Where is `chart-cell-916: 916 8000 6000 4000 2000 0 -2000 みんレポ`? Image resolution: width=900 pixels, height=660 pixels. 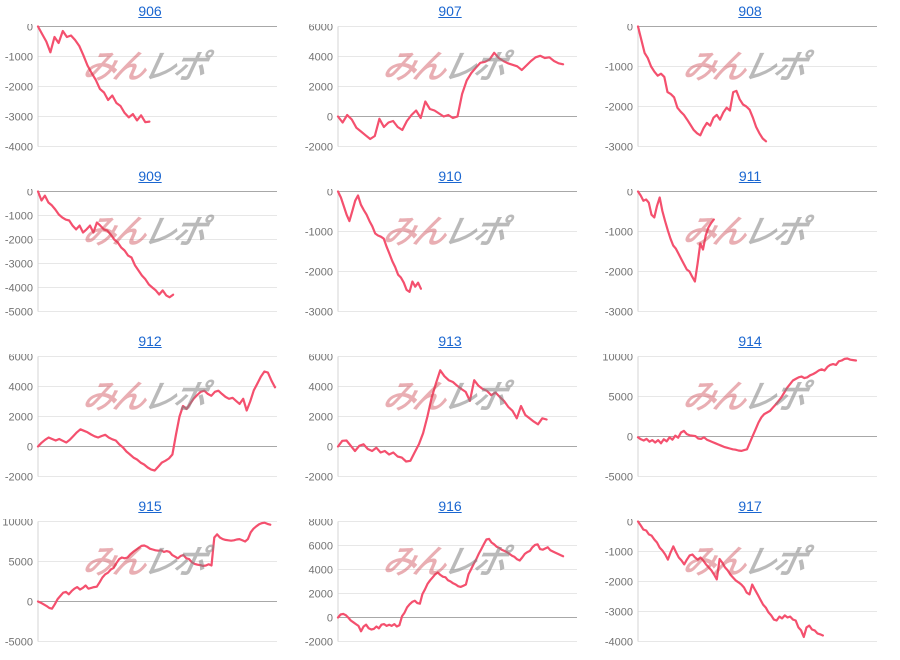
chart-cell-916: 916 8000 6000 4000 2000 0 -2000 みんレポ is located at coordinates (450, 577).